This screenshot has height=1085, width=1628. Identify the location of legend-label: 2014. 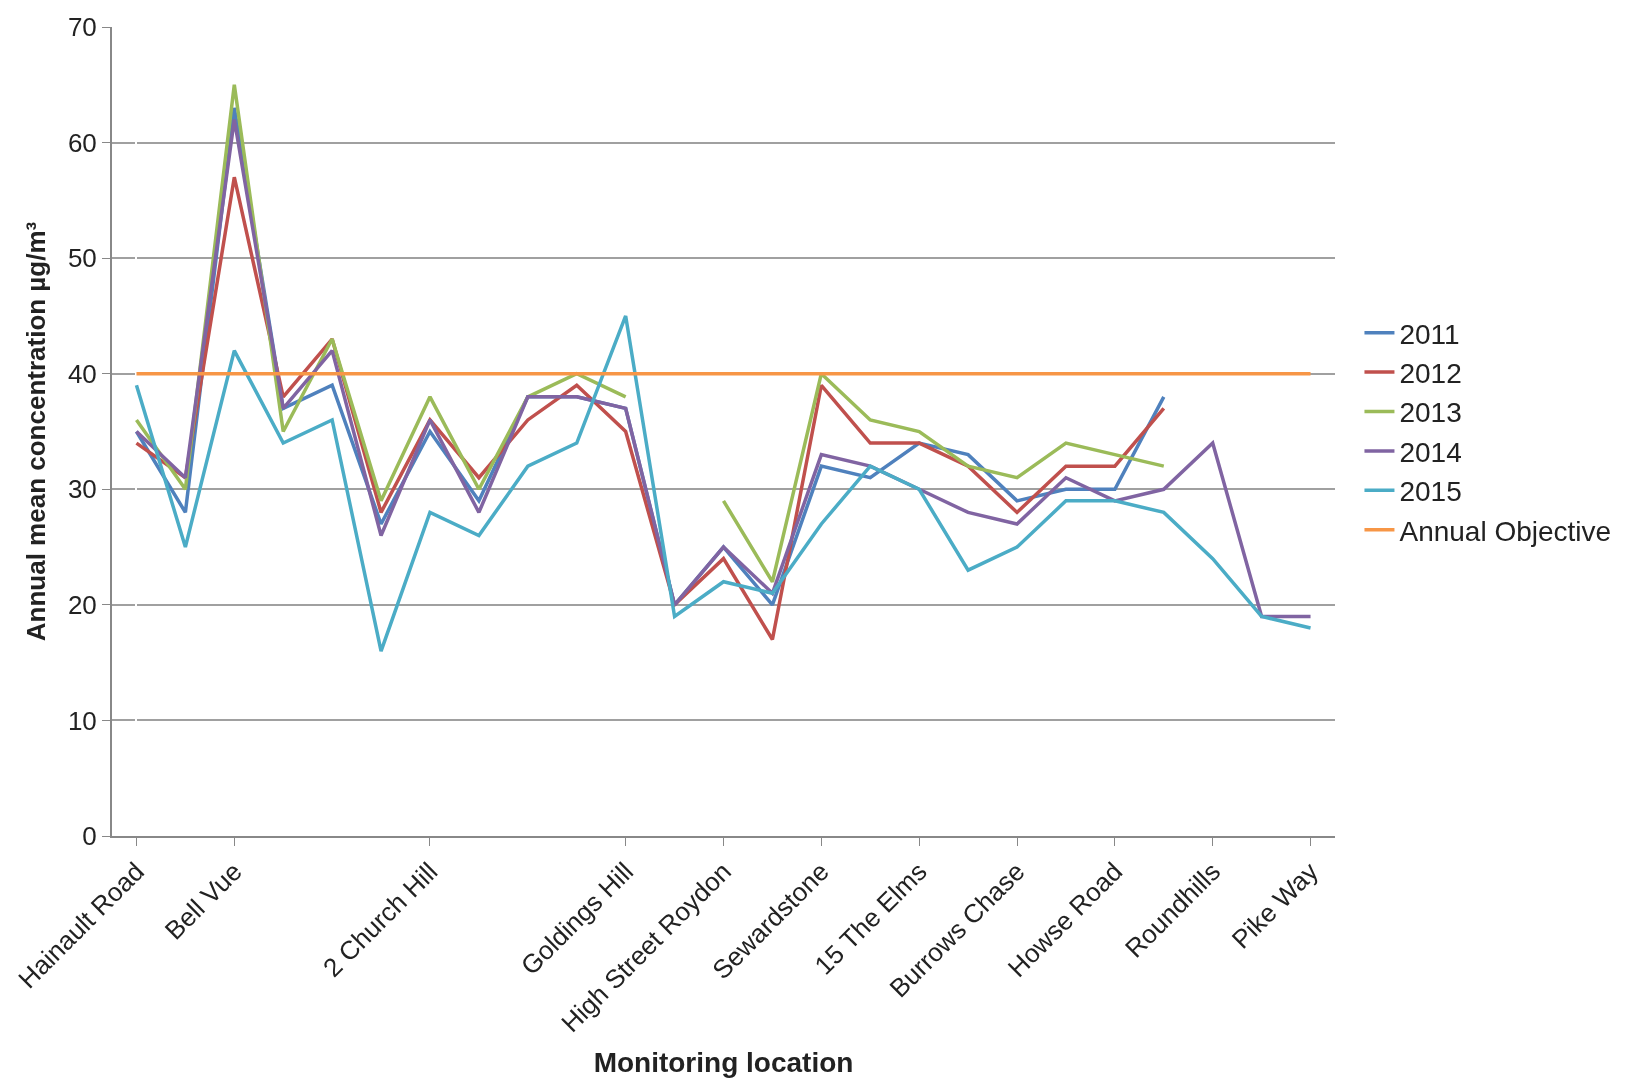
(1430, 452).